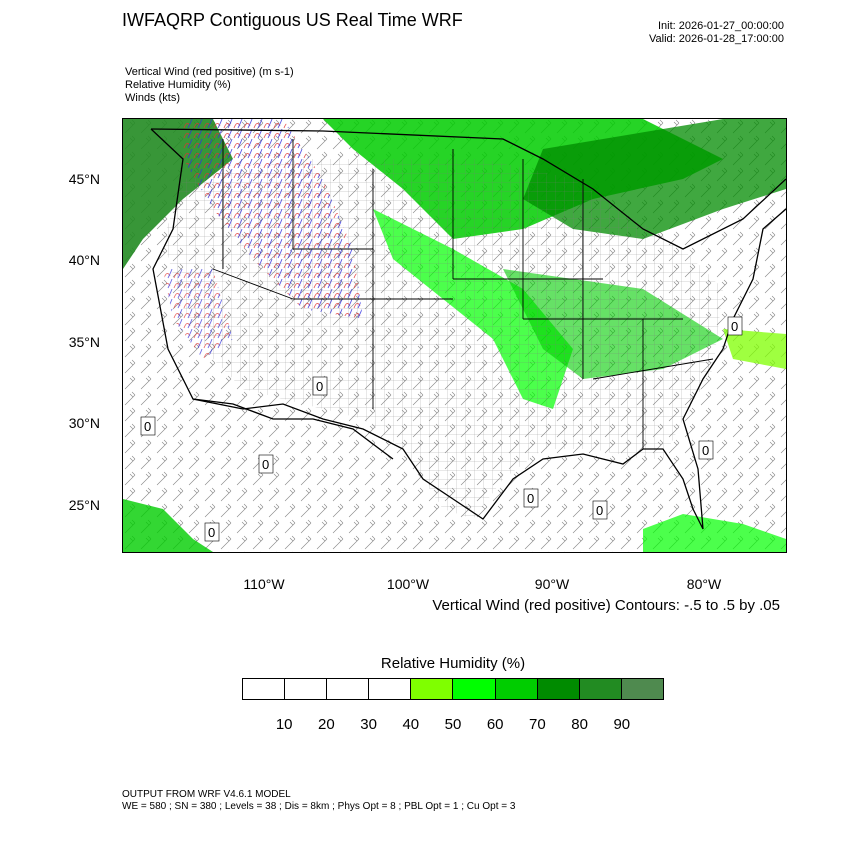  Describe the element at coordinates (453, 724) in the screenshot. I see `colorbar-label: 50` at that location.